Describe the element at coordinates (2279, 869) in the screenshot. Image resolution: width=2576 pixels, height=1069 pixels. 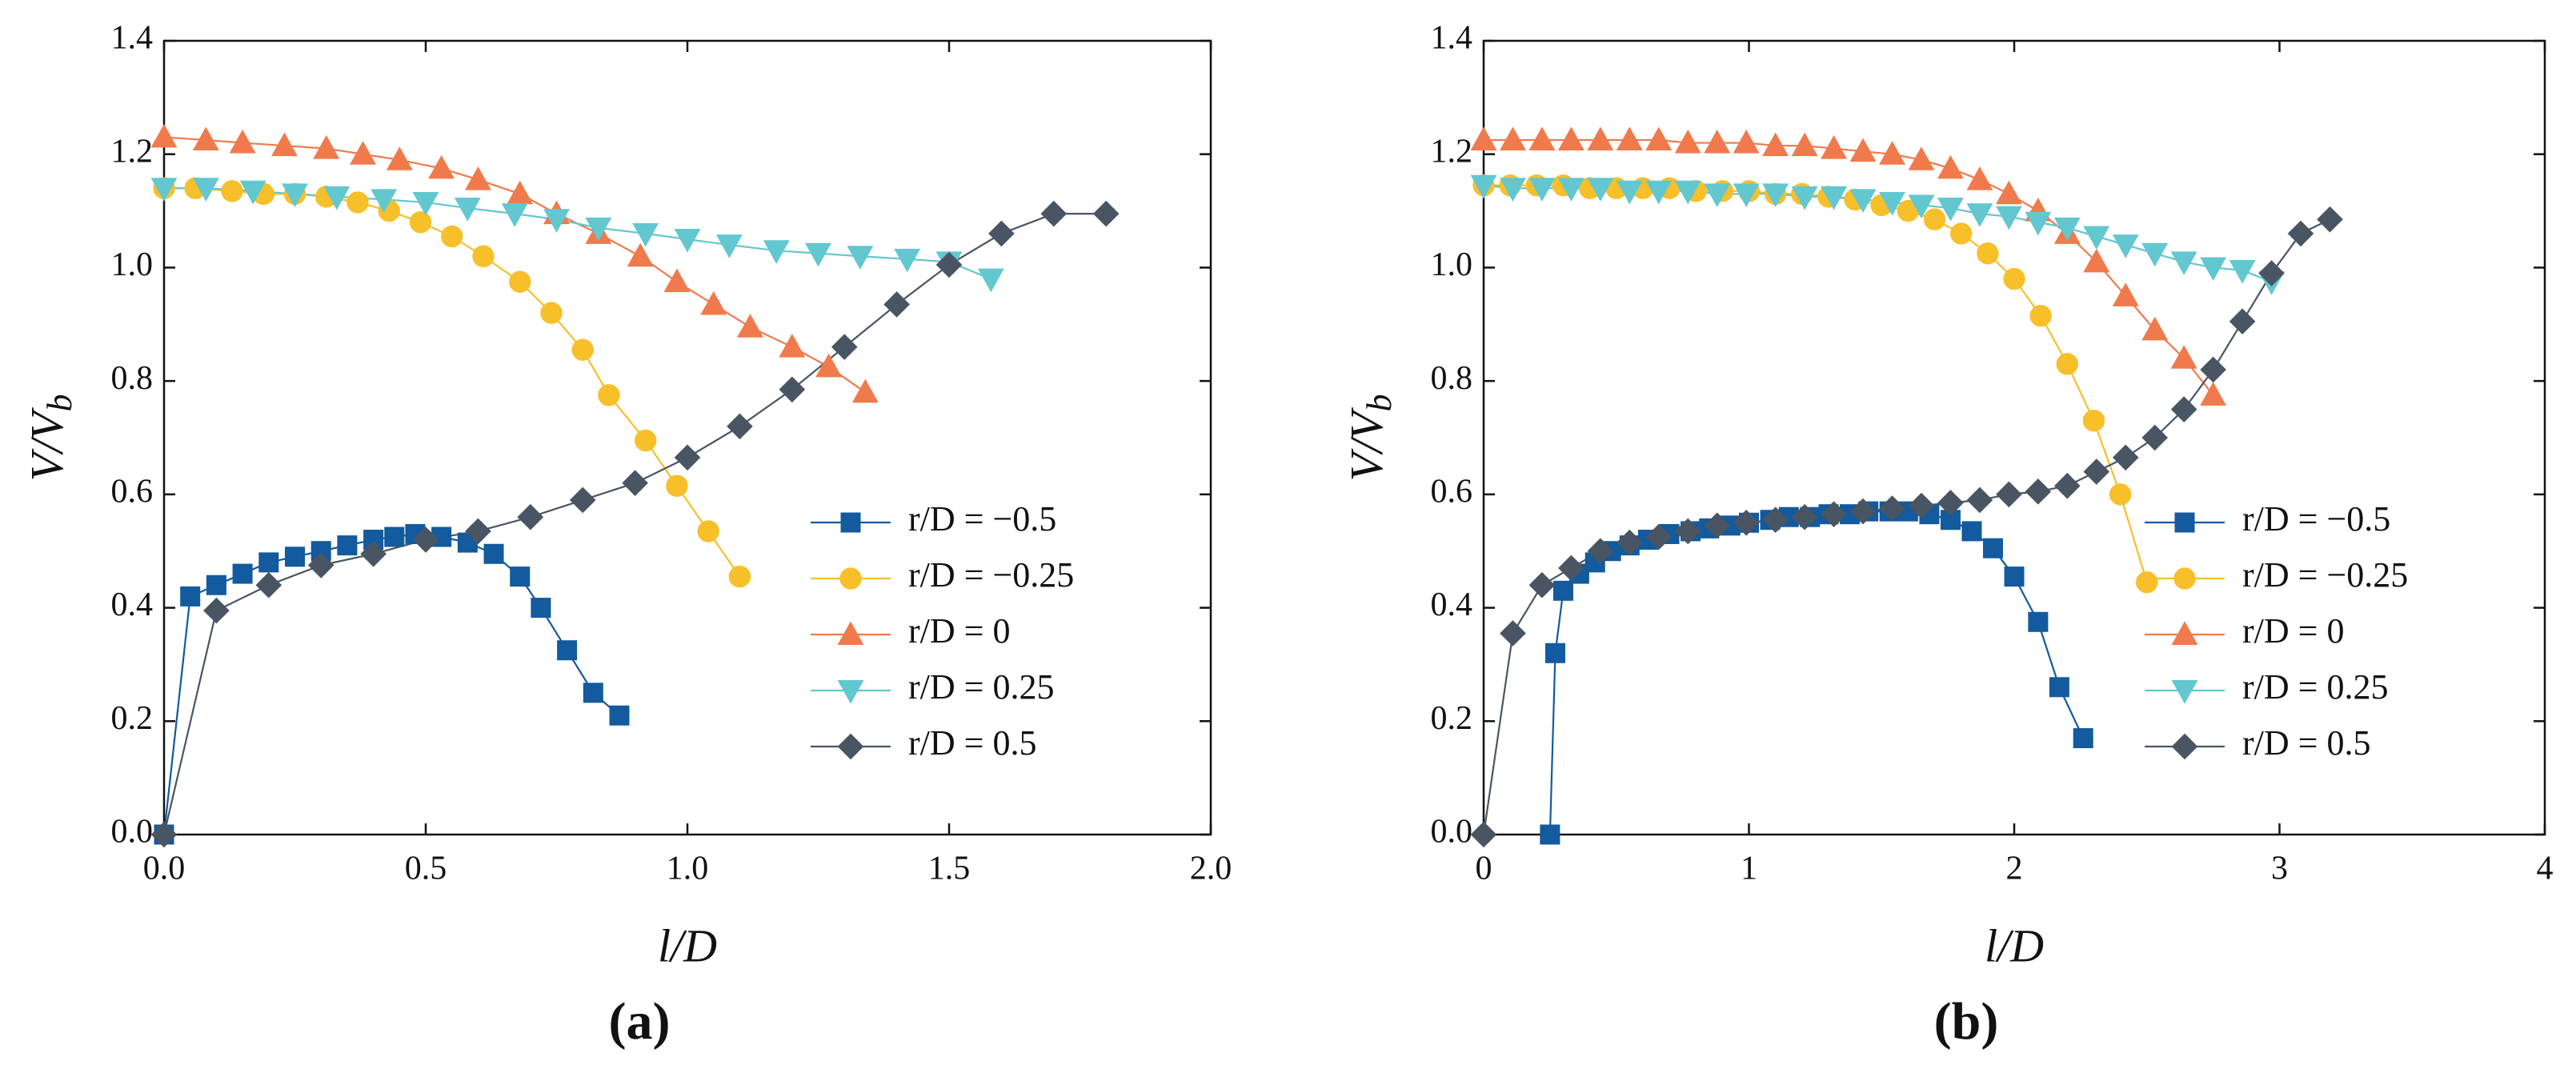
I see `x-tick-label: 3` at that location.